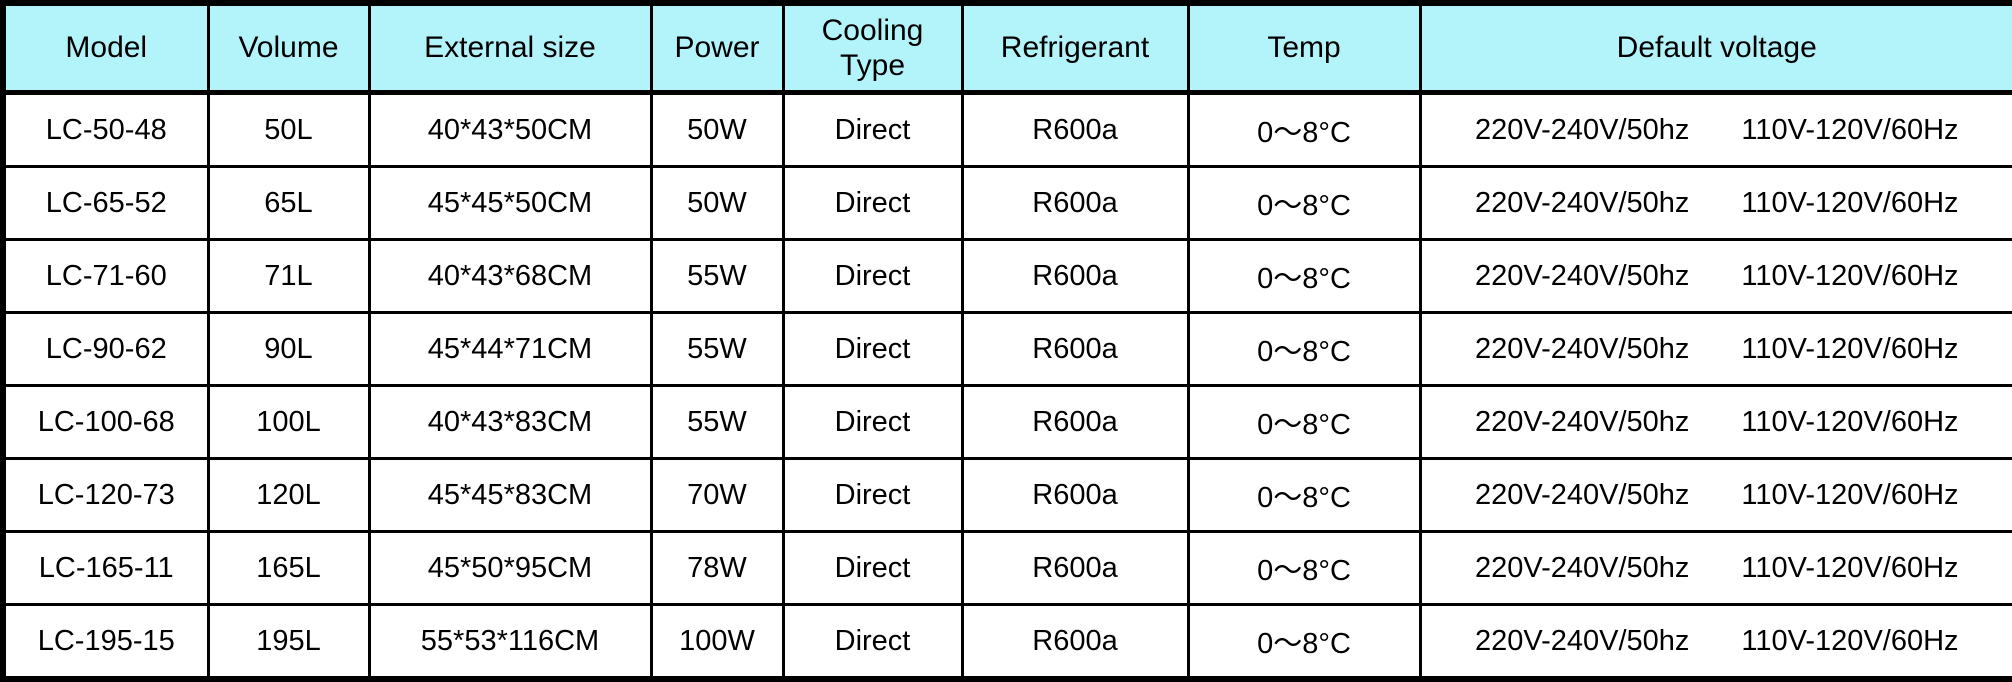 Image resolution: width=2012 pixels, height=682 pixels. Describe the element at coordinates (105, 568) in the screenshot. I see `cell-model: LC-165-11` at that location.